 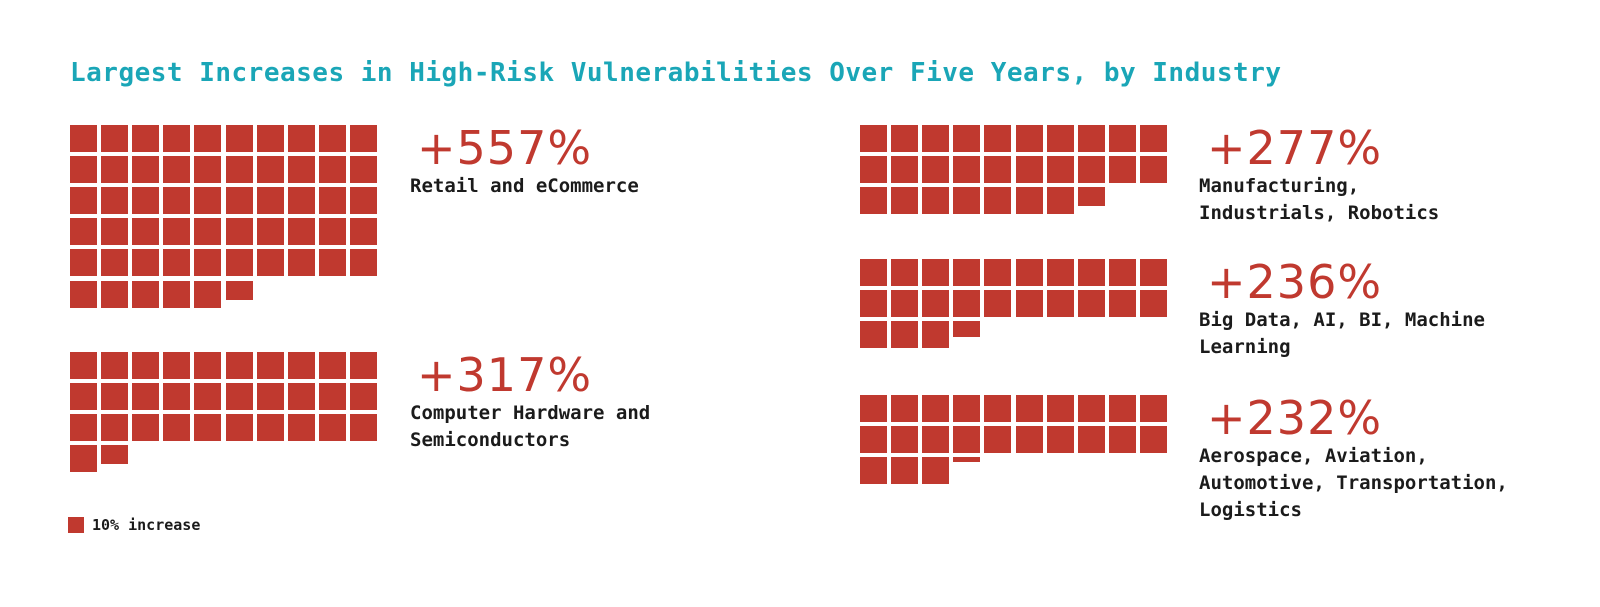 I want to click on industry-label: Retail and eCommerce, so click(x=524, y=186).